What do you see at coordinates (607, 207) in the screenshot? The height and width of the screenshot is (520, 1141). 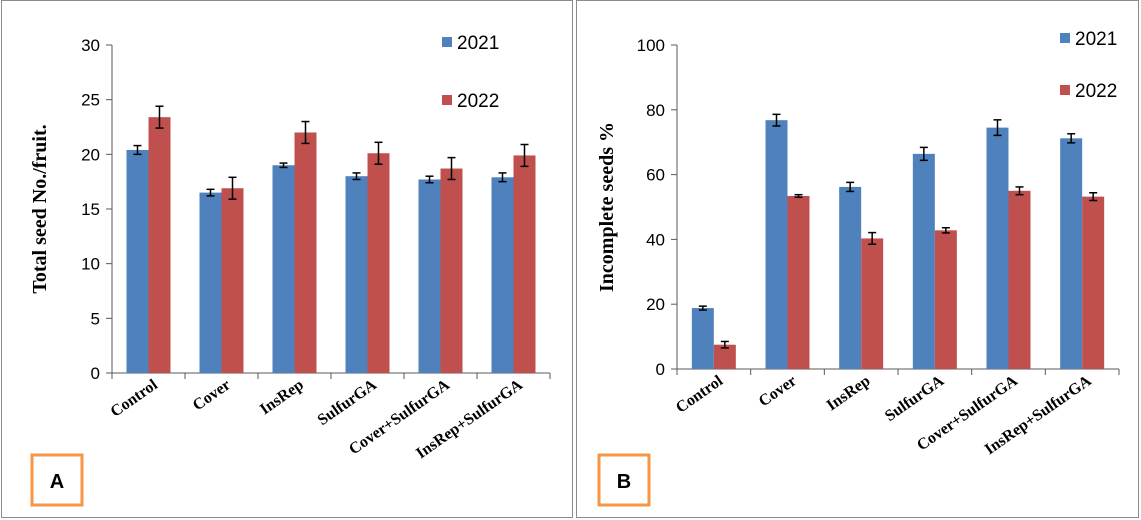 I see `y-axis-label: Incomplete seeds %` at bounding box center [607, 207].